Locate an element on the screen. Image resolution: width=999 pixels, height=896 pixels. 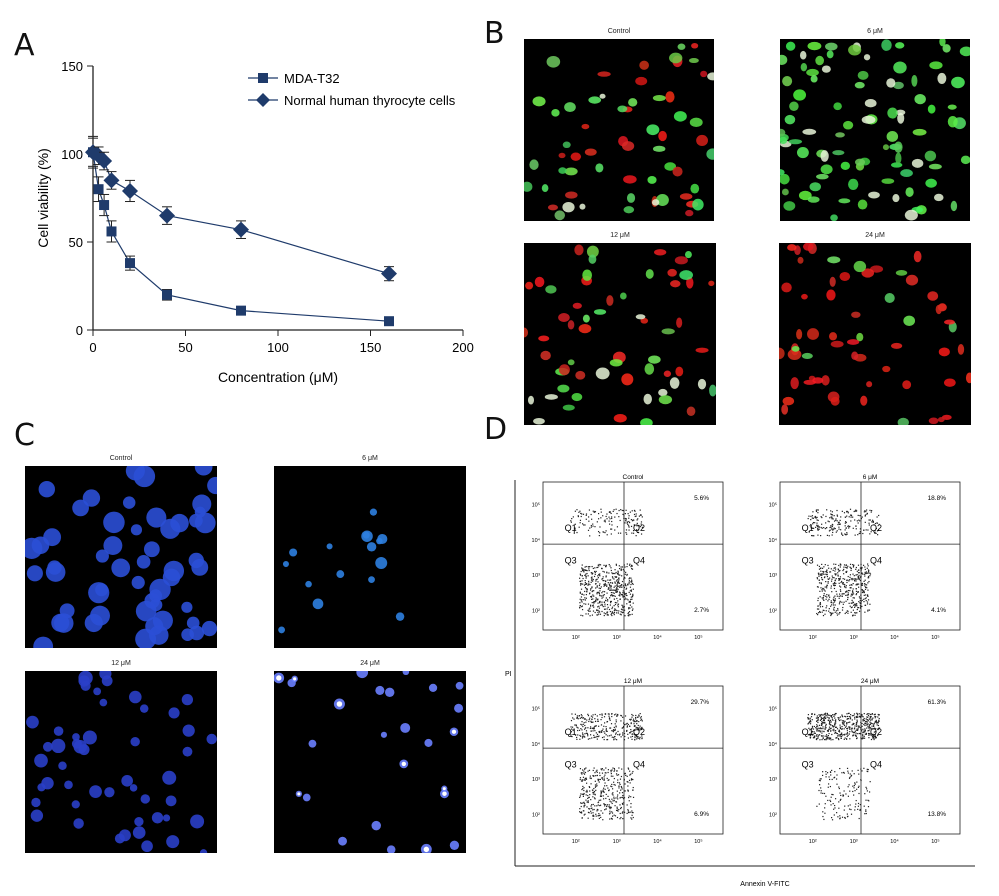
y-tick-label: 100 is located at coordinates (72, 154).